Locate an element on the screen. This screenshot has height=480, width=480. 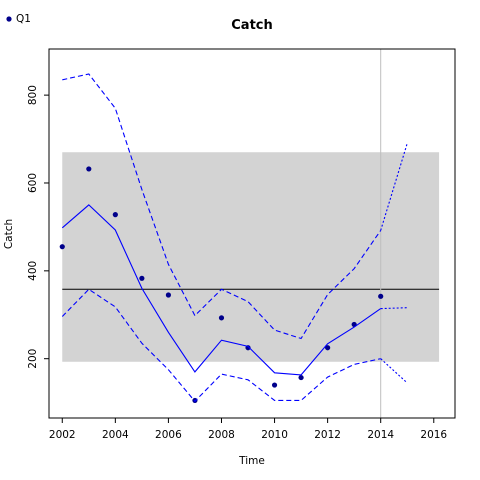
x-tick-label: 2006 is located at coordinates (168, 435).